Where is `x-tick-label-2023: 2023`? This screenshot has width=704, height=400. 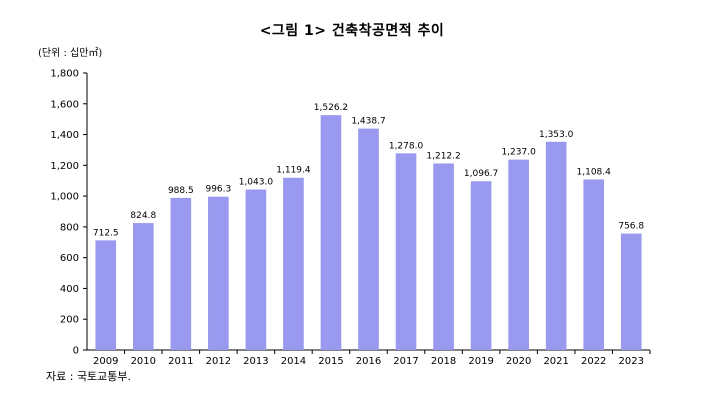
x-tick-label-2023: 2023 is located at coordinates (631, 361).